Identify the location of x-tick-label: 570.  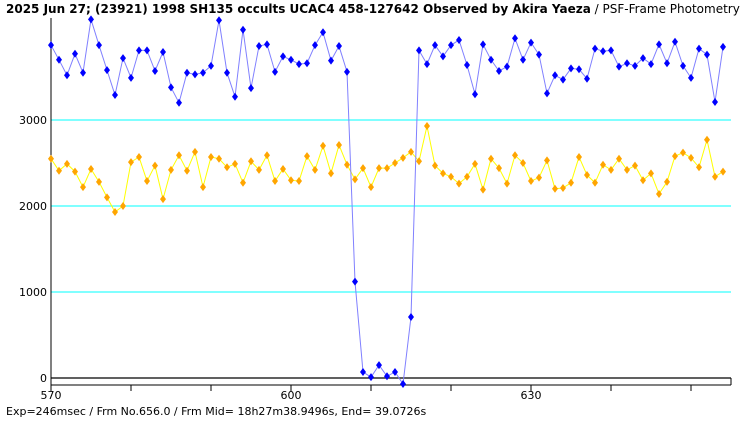
(51, 395).